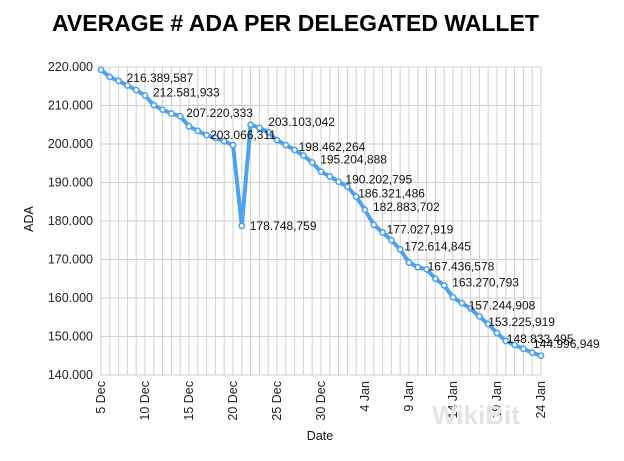 The image size is (624, 461). What do you see at coordinates (189, 401) in the screenshot?
I see `x-tick-label: 15 Dec` at bounding box center [189, 401].